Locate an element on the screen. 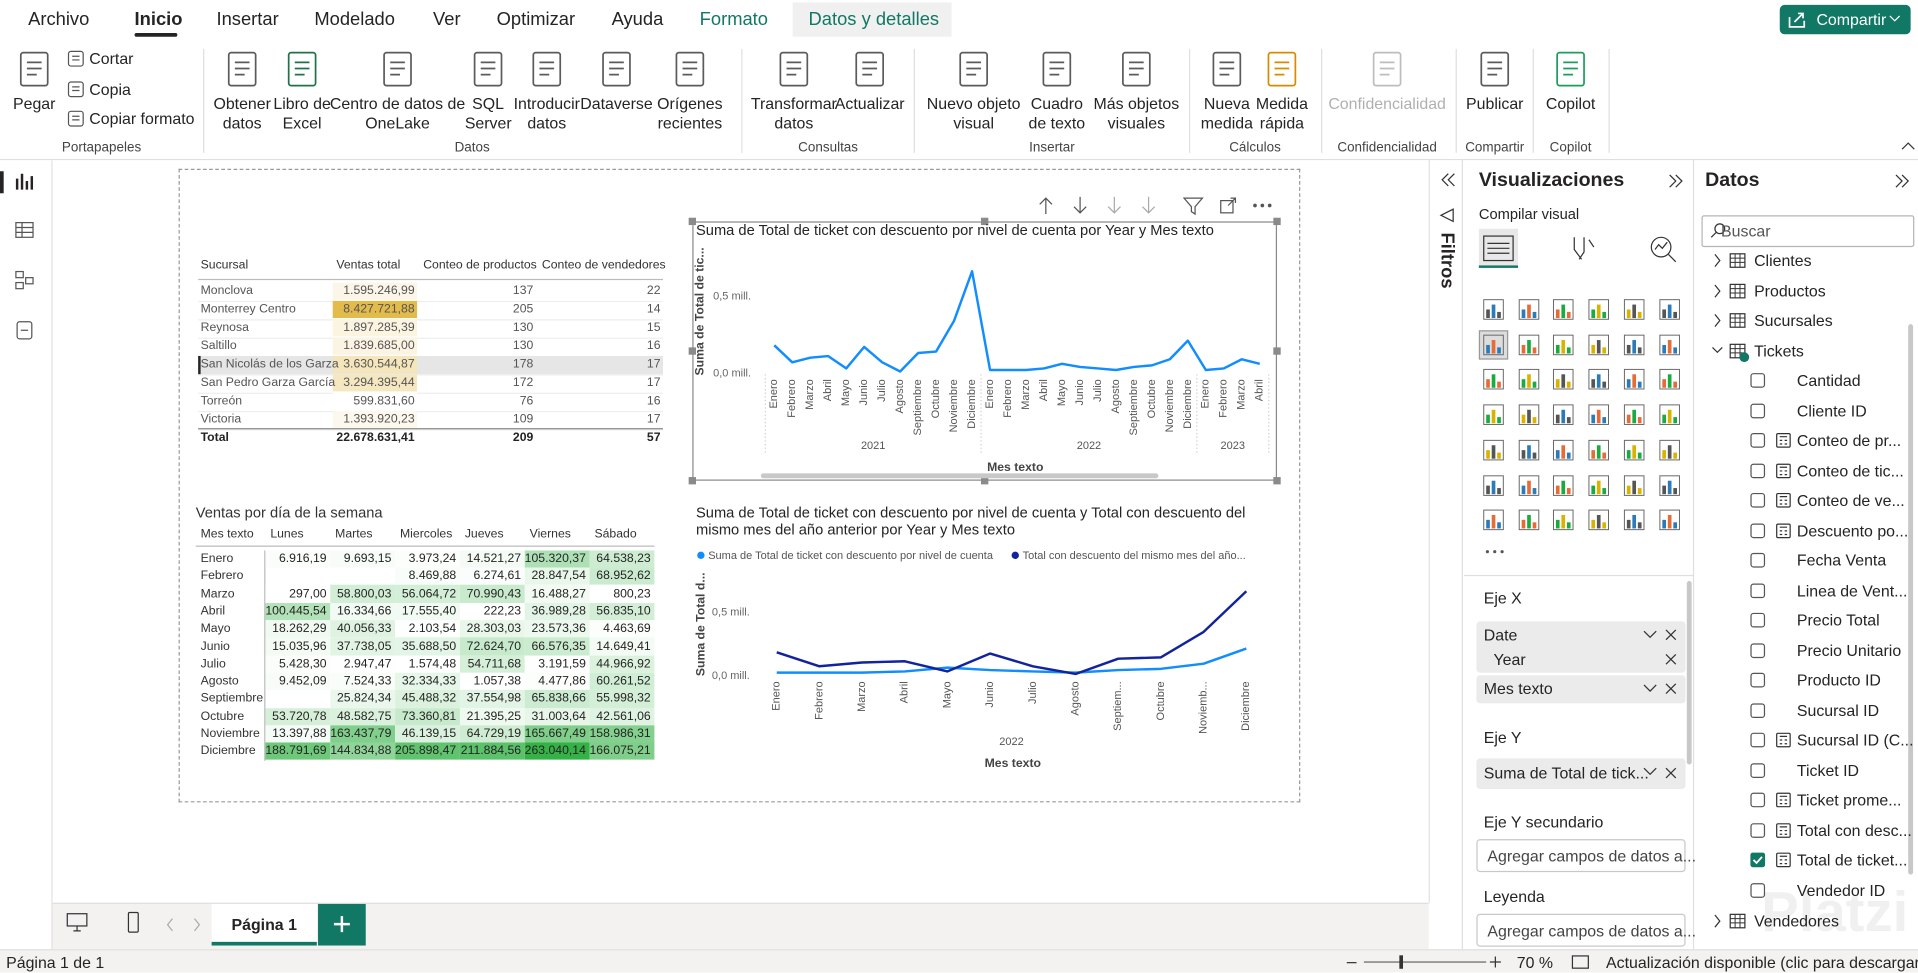 The height and width of the screenshot is (973, 1918). share-button is located at coordinates (1845, 19).